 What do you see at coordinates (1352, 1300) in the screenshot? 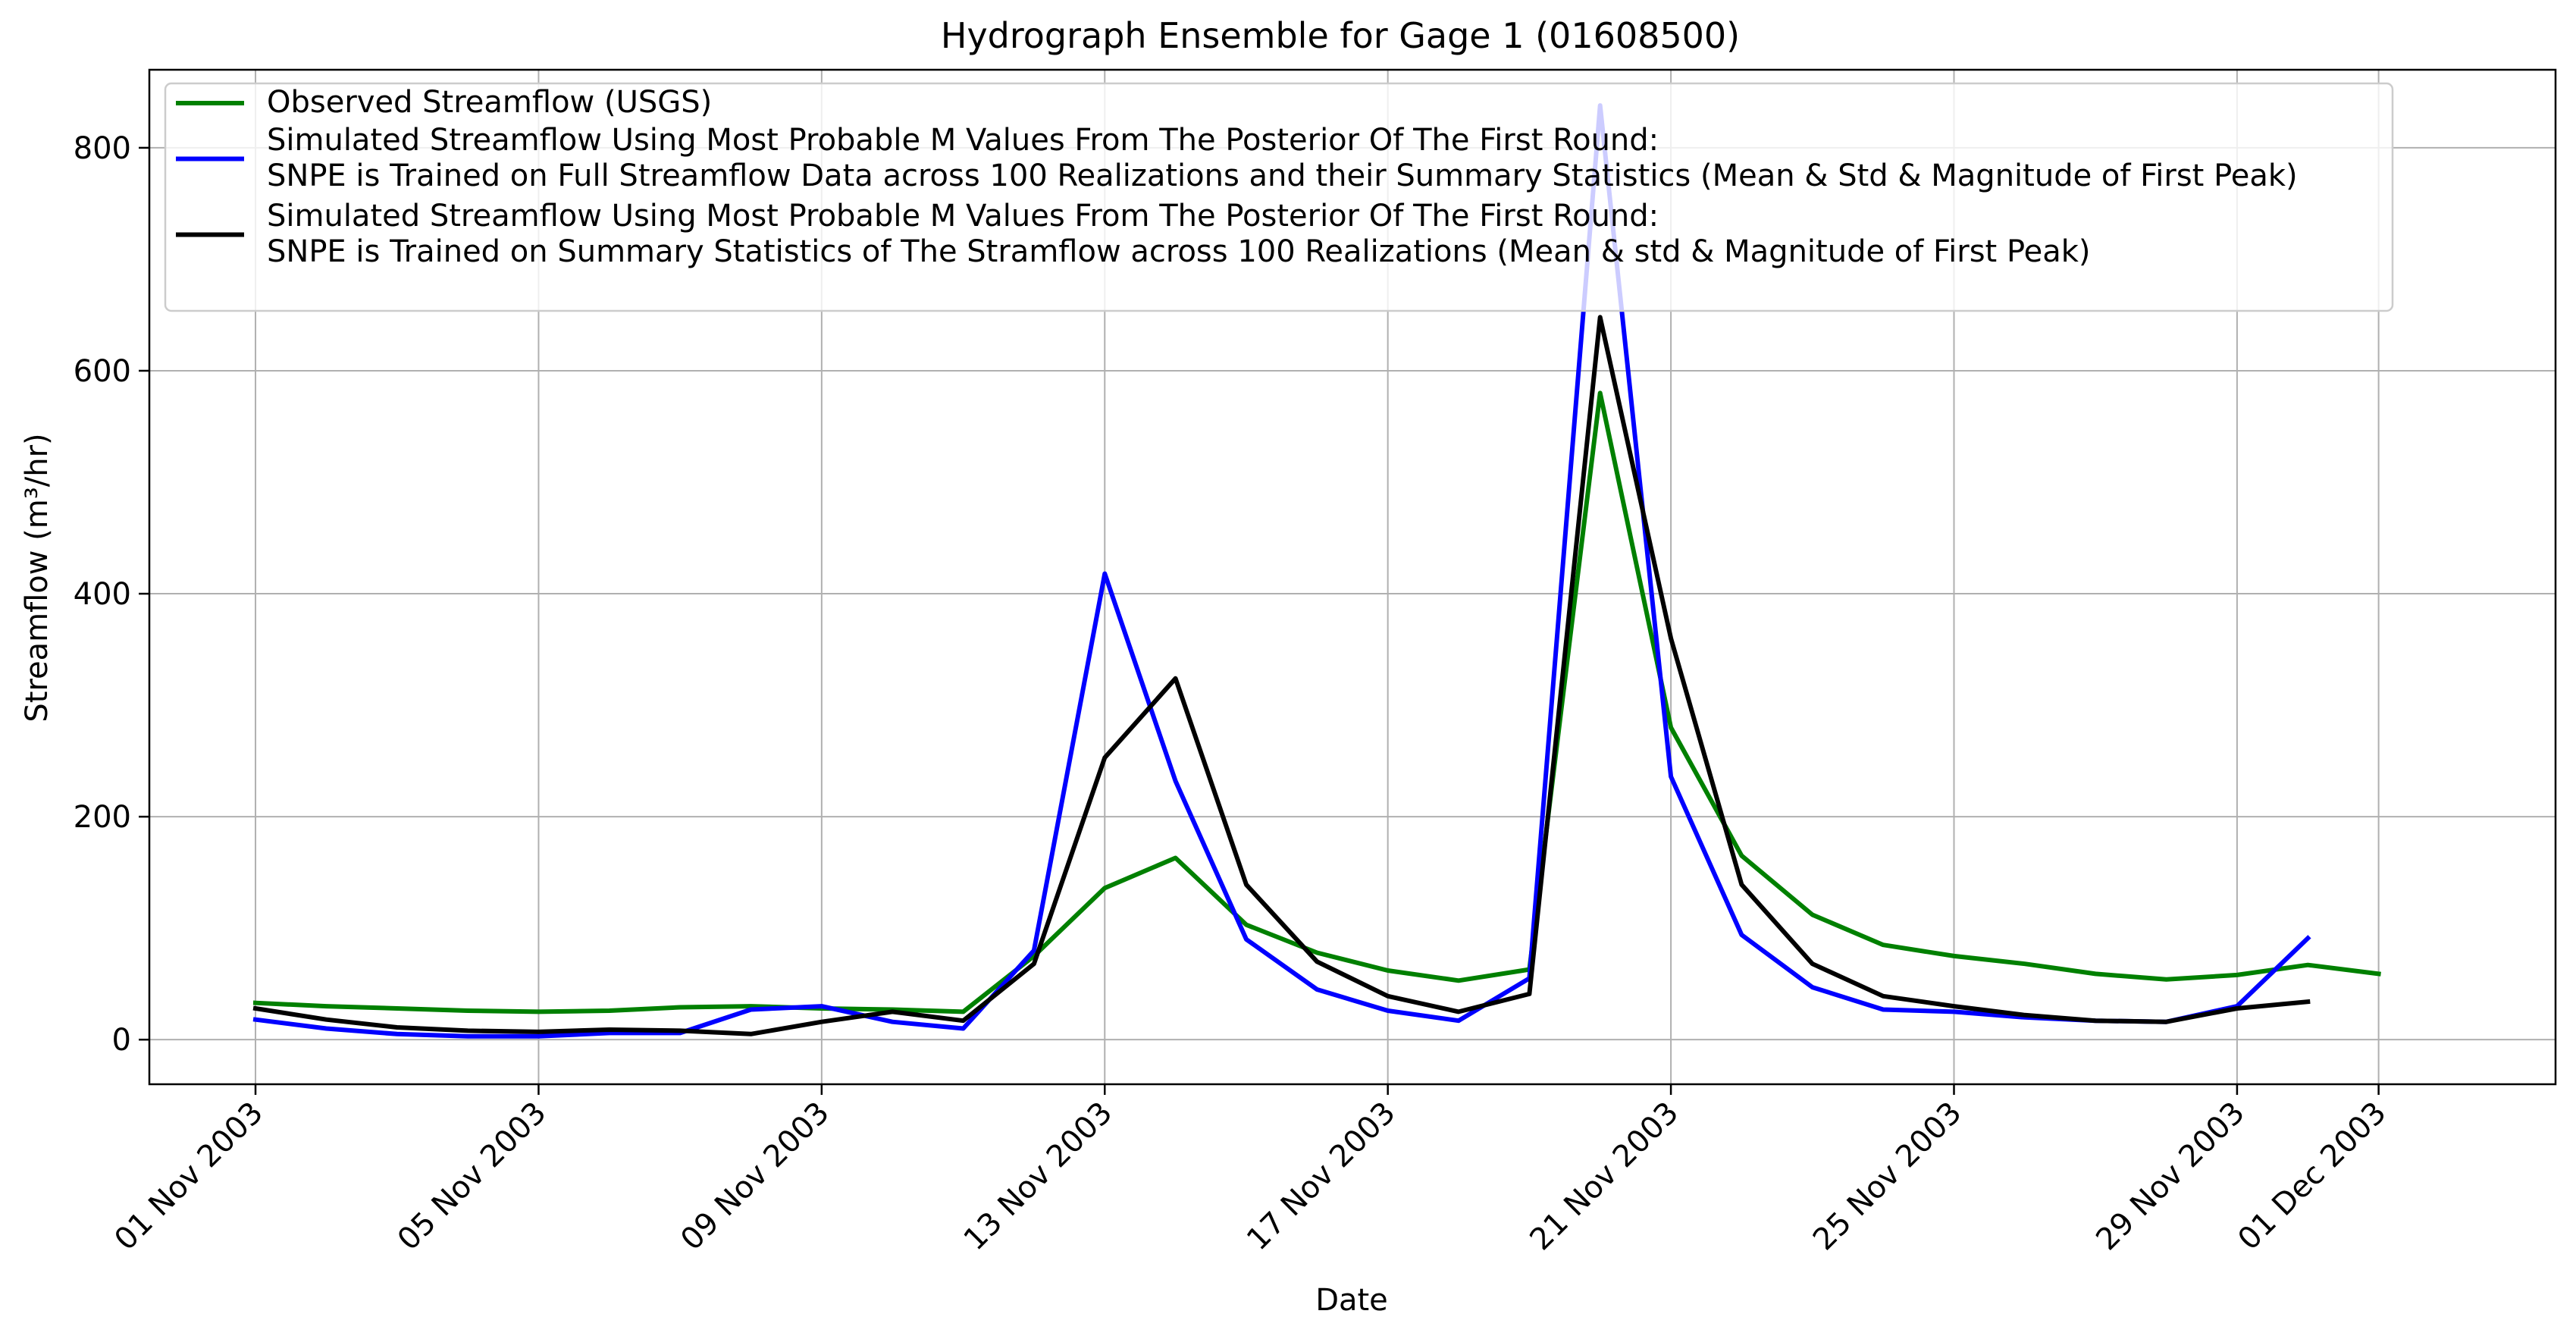
I see `x-axis-label: Date` at bounding box center [1352, 1300].